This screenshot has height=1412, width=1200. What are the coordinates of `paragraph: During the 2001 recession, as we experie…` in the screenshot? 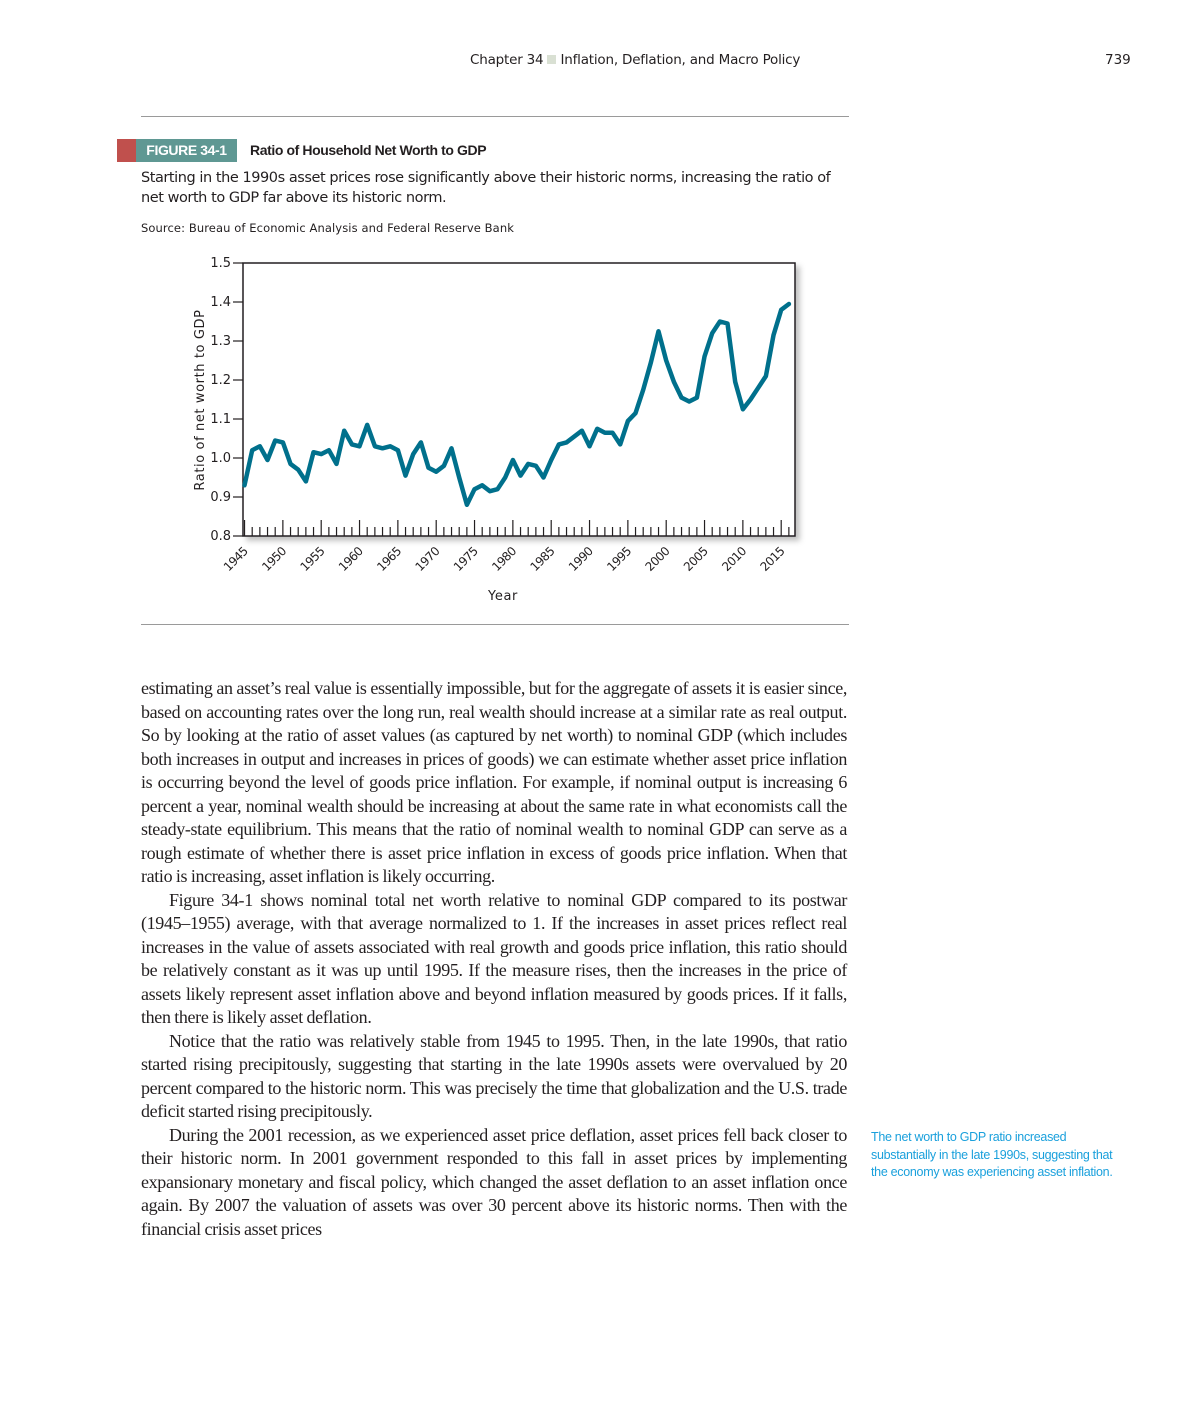 It's located at (494, 1181).